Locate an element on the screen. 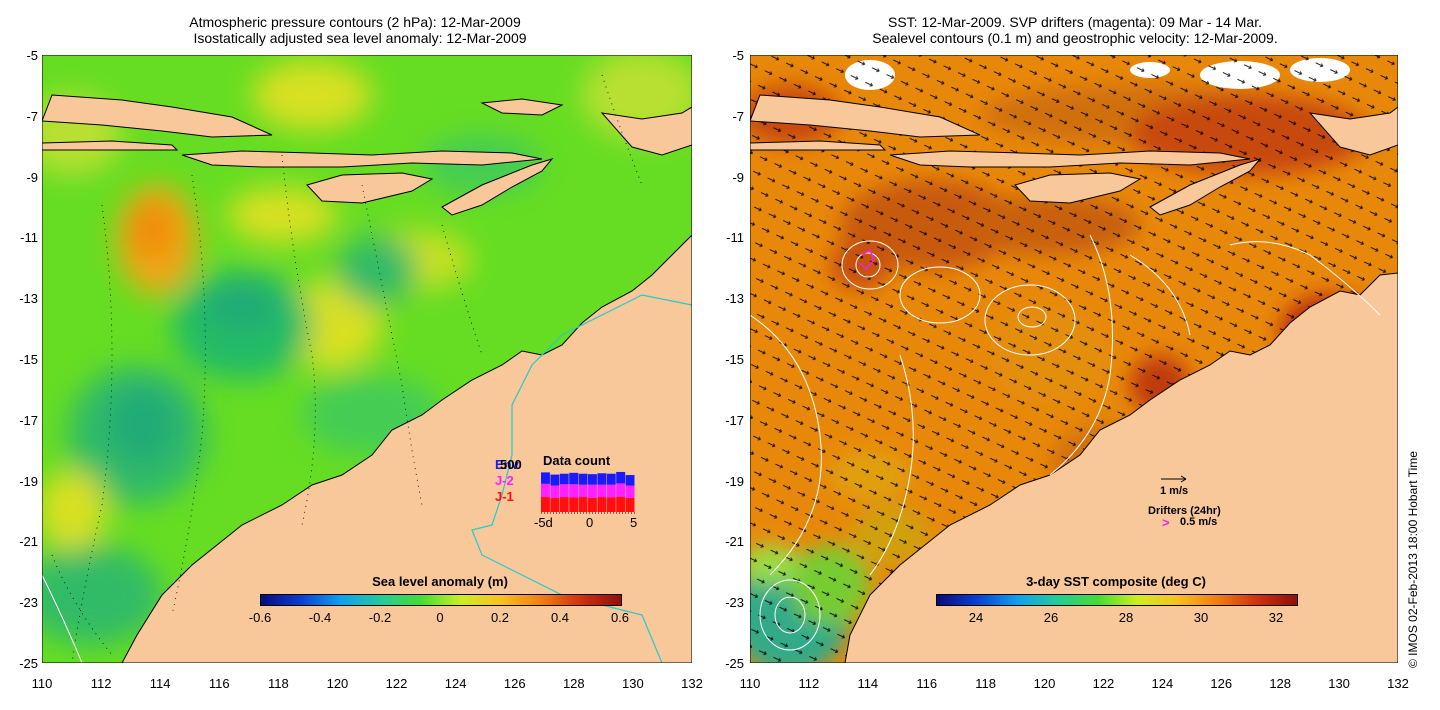  sst-cbar-tick-32: 32 is located at coordinates (1276, 617).